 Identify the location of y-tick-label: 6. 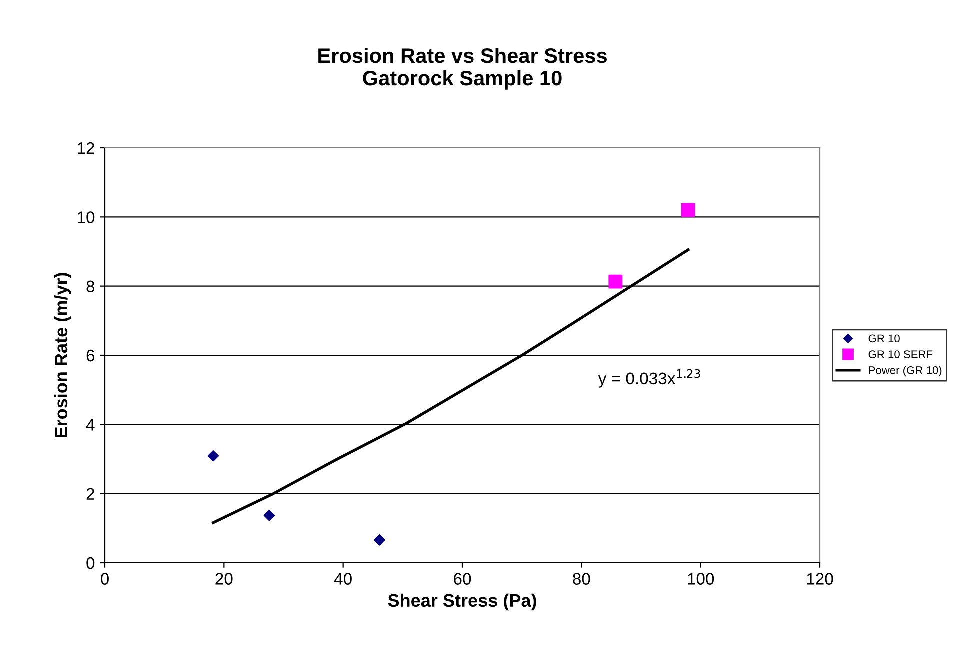
(90, 356).